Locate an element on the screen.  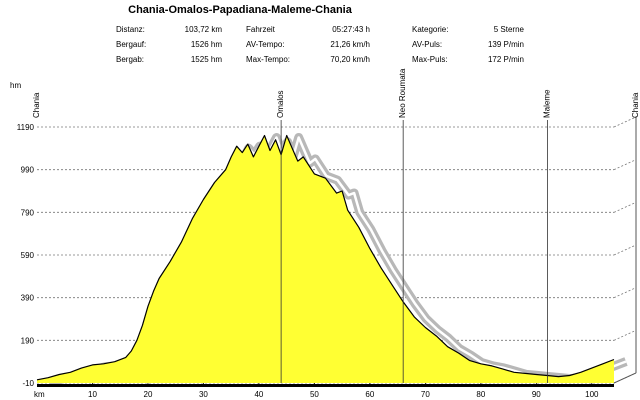
y-tick-label: 790 is located at coordinates (28, 212).